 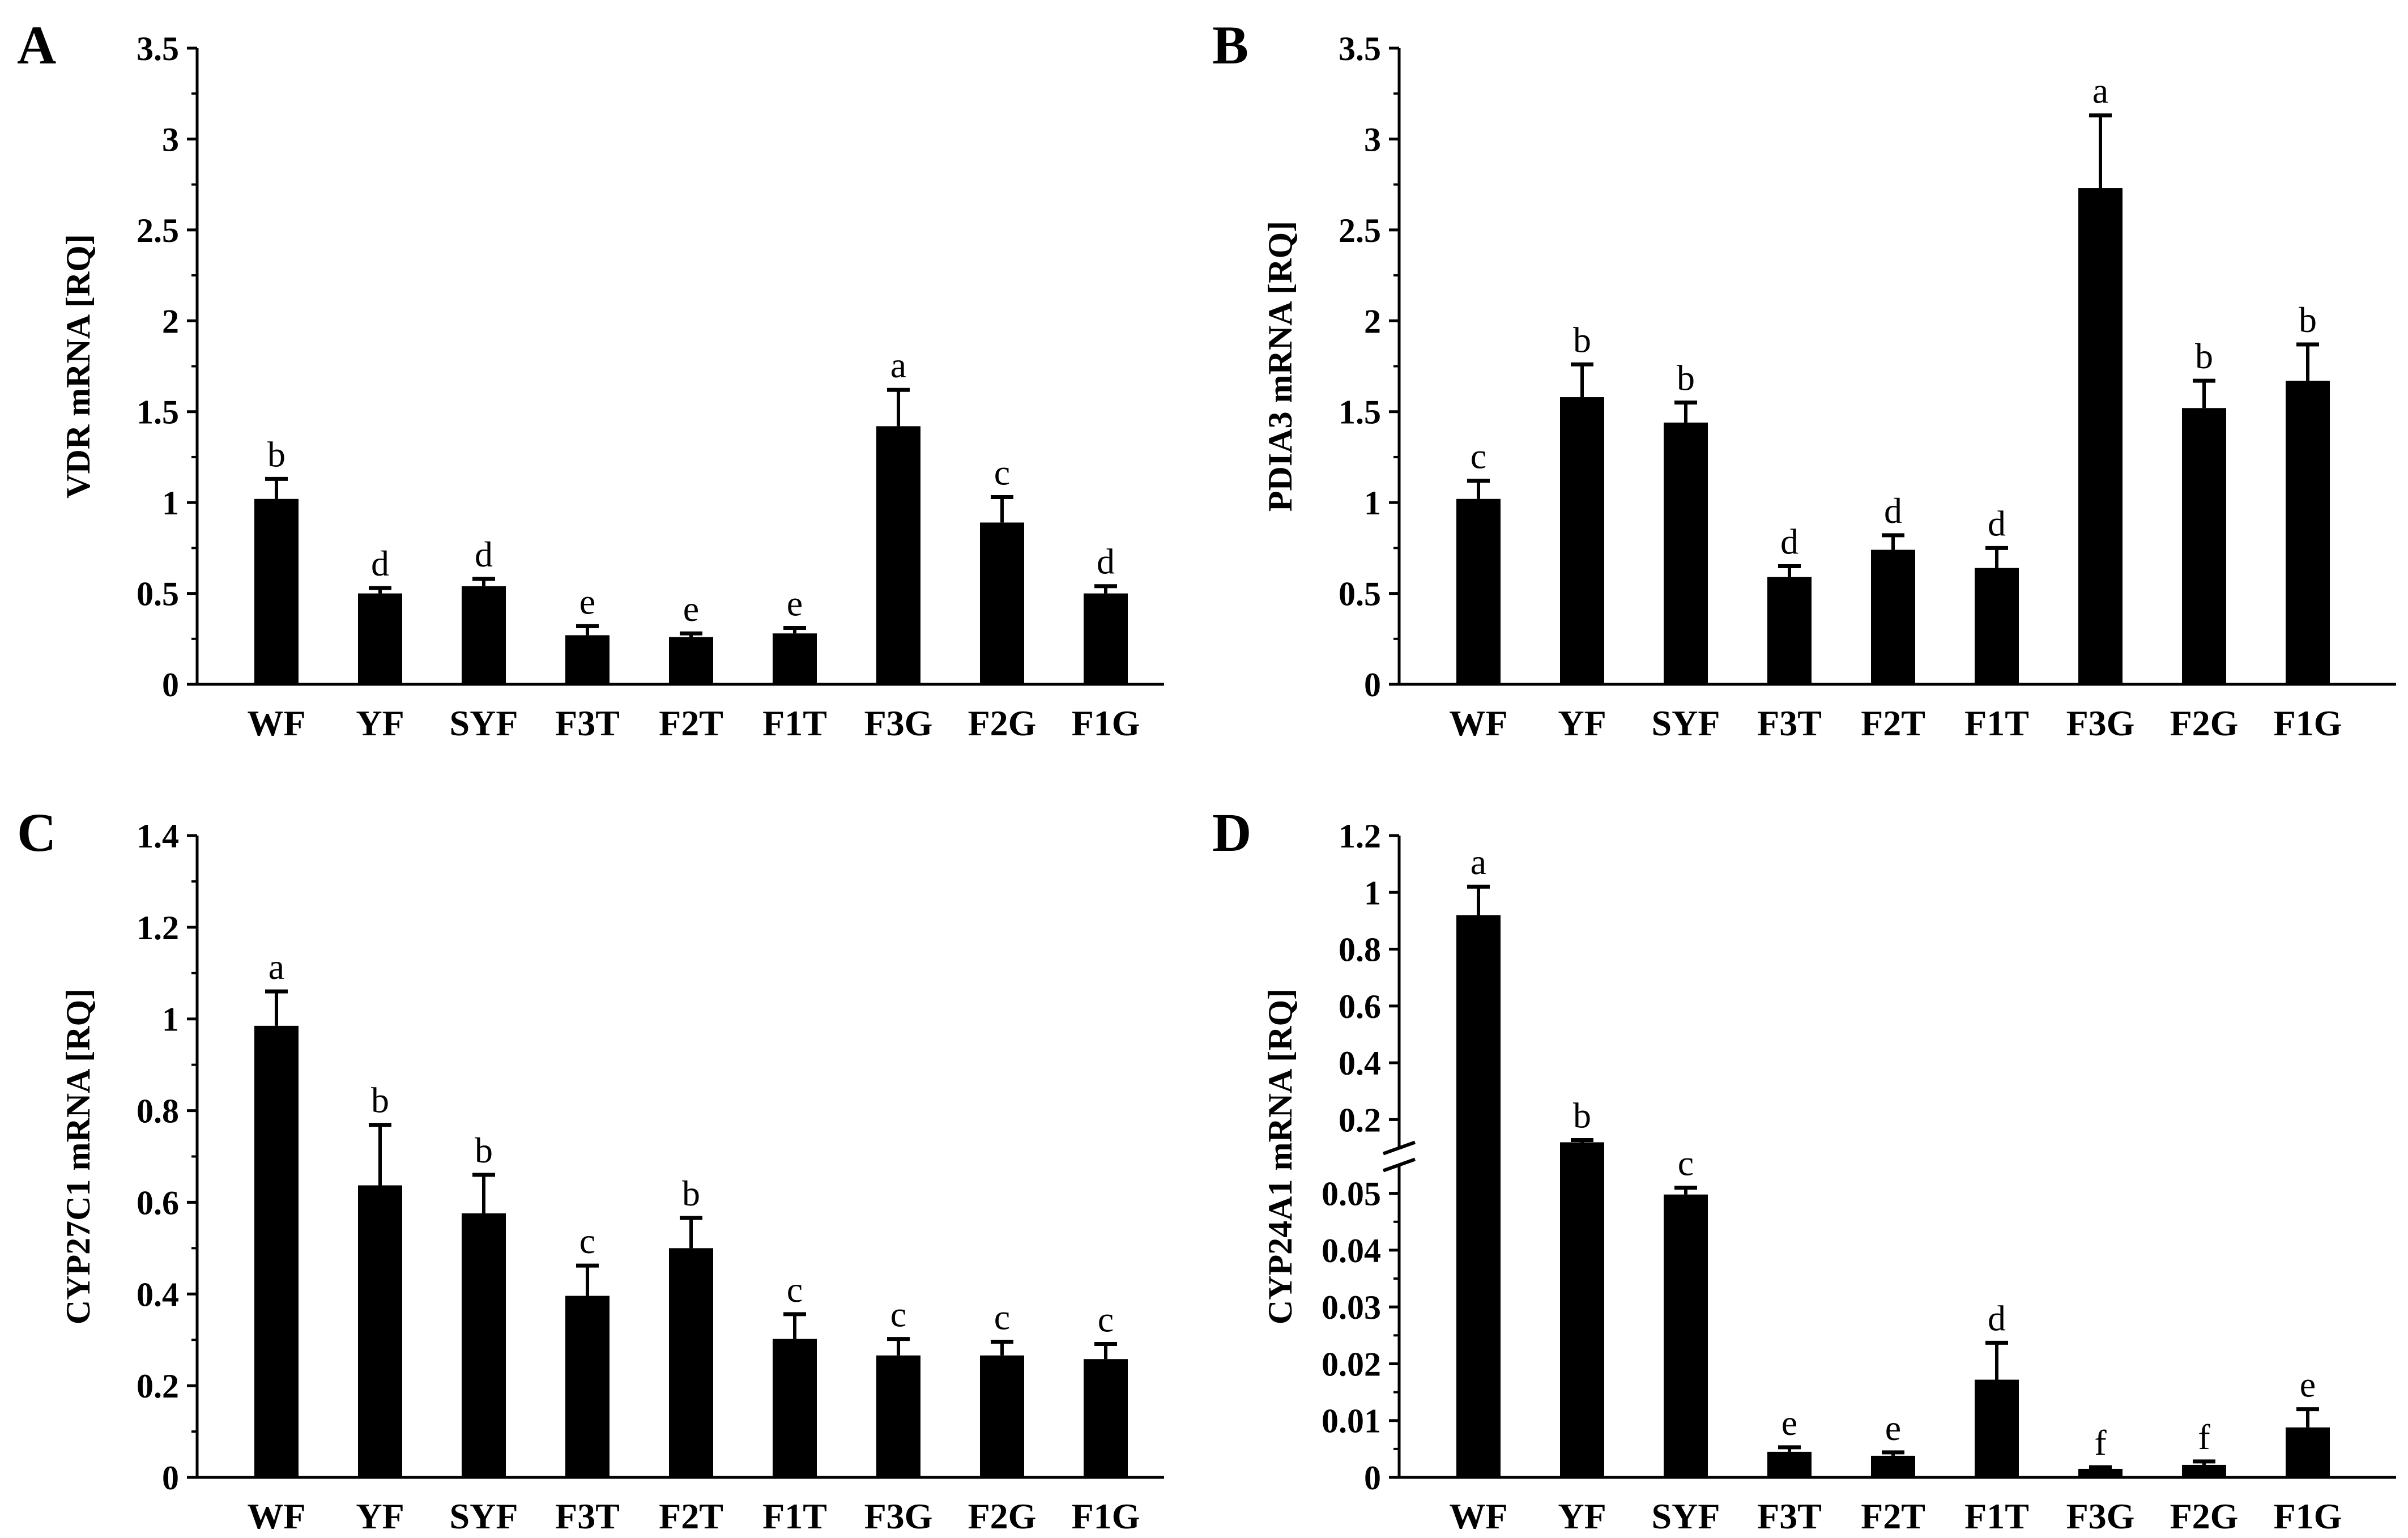 What do you see at coordinates (158, 836) in the screenshot?
I see `y-tick-label: 1.4` at bounding box center [158, 836].